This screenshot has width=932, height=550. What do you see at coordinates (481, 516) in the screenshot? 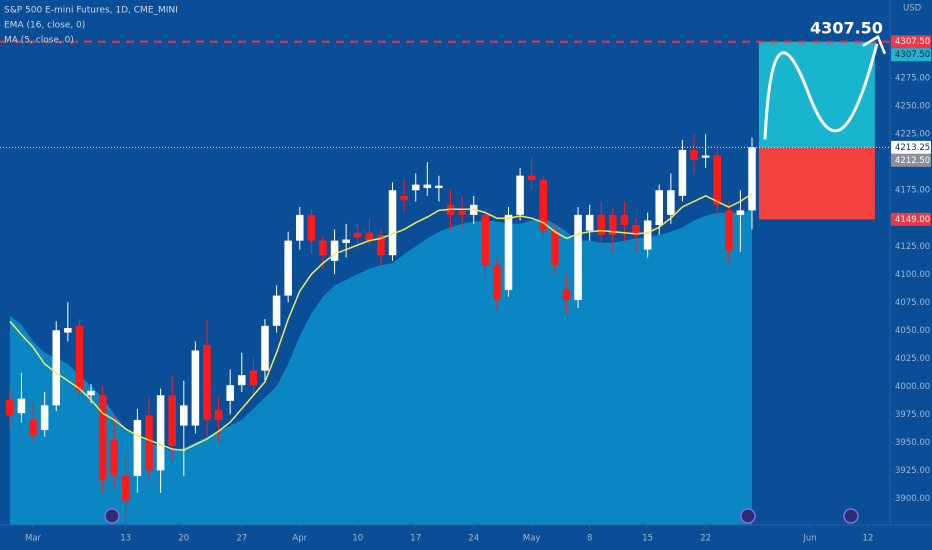
I see `event-icons` at bounding box center [481, 516].